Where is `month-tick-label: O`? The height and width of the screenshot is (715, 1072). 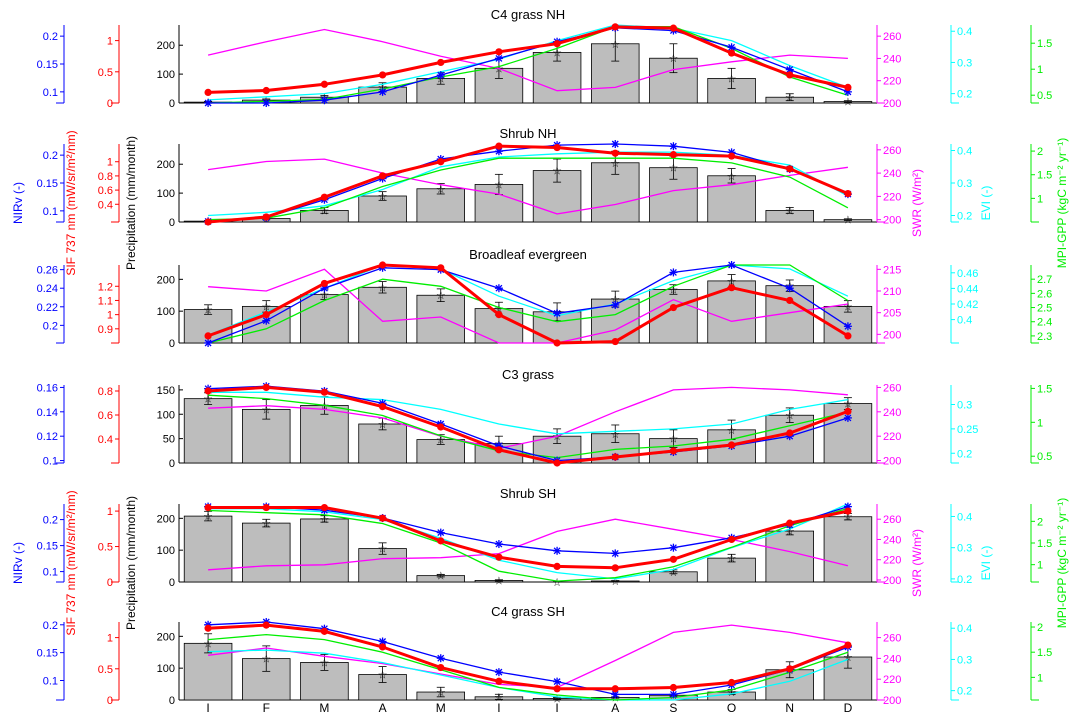
month-tick-label: O is located at coordinates (731, 708).